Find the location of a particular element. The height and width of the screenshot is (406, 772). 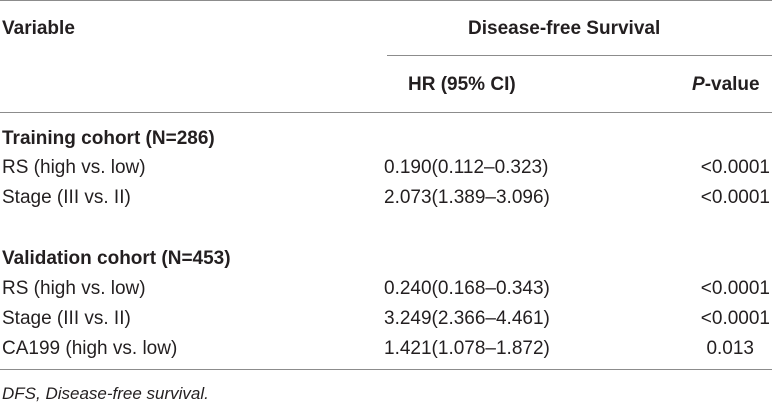

row-variable: CA199 (high vs. low) is located at coordinates (90, 348).